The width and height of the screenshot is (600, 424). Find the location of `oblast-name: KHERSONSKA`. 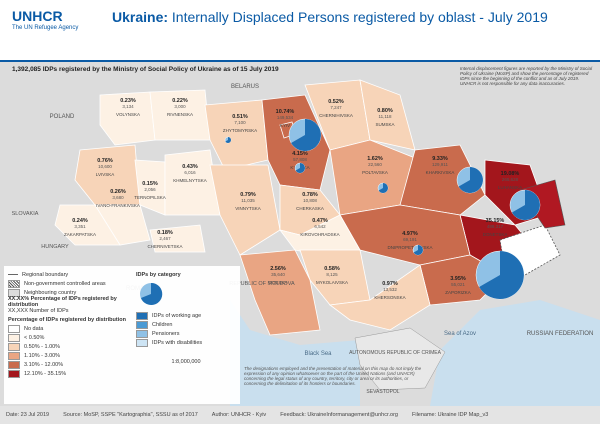

oblast-name: KHERSONSKA is located at coordinates (389, 297).